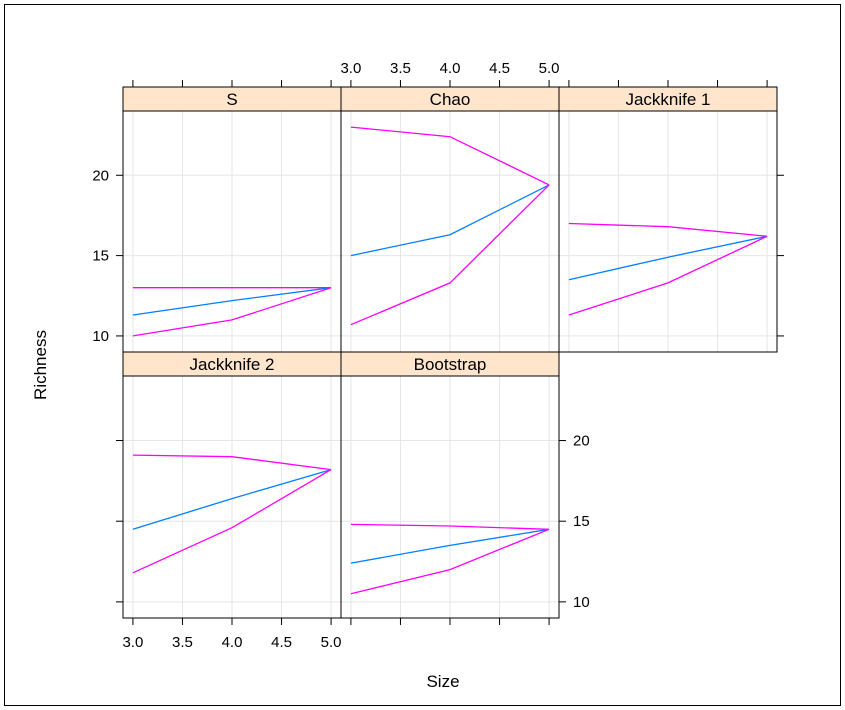  Describe the element at coordinates (450, 621) in the screenshot. I see `x-axis-bottom` at that location.